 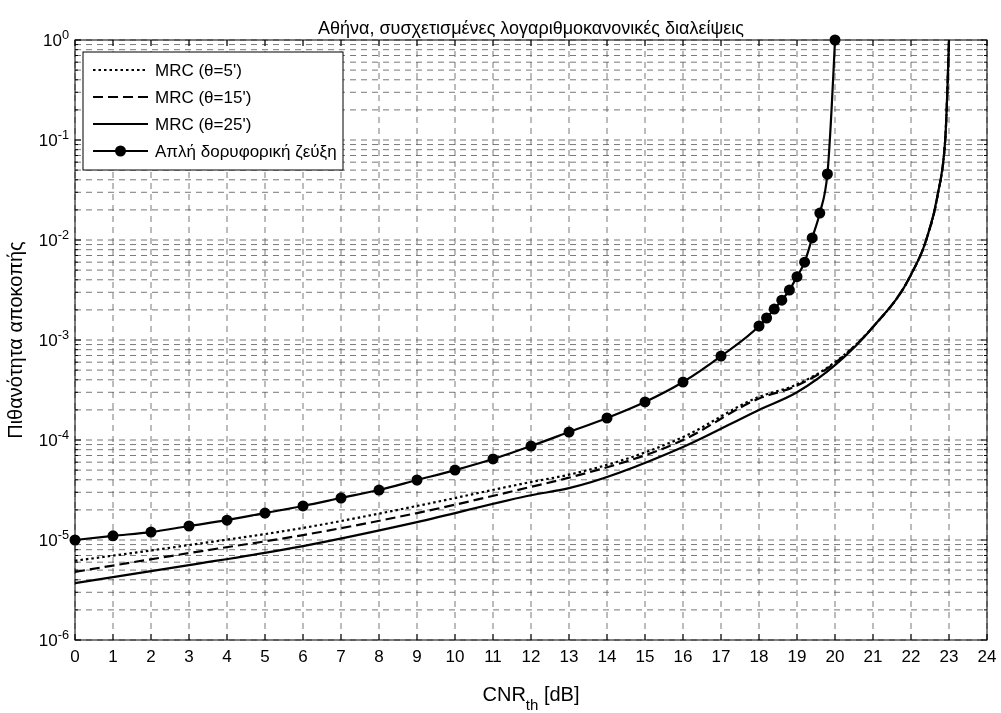 I want to click on y-tick-label: 10$^{-4}$, so click(x=53, y=438).